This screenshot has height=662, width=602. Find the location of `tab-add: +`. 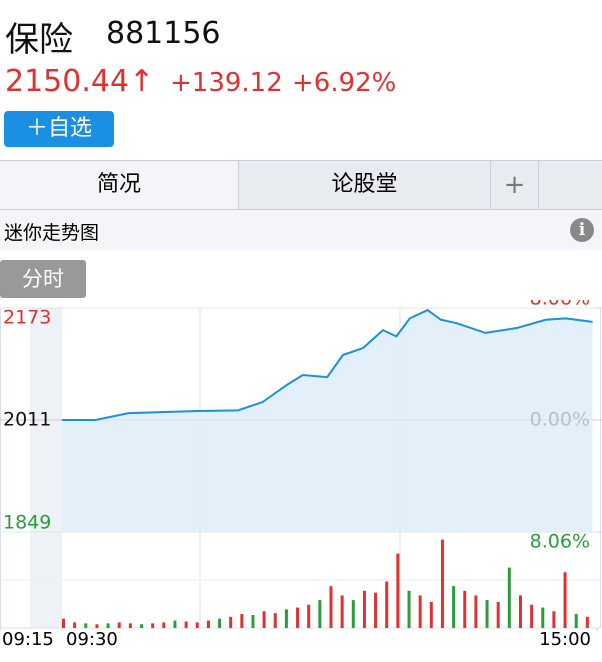

tab-add: + is located at coordinates (515, 185).